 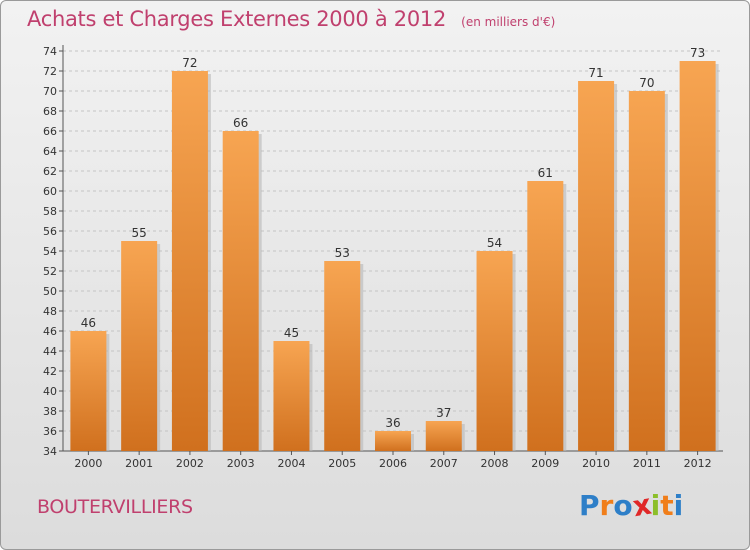 What do you see at coordinates (444, 463) in the screenshot?
I see `x-tick-label: 2007` at bounding box center [444, 463].